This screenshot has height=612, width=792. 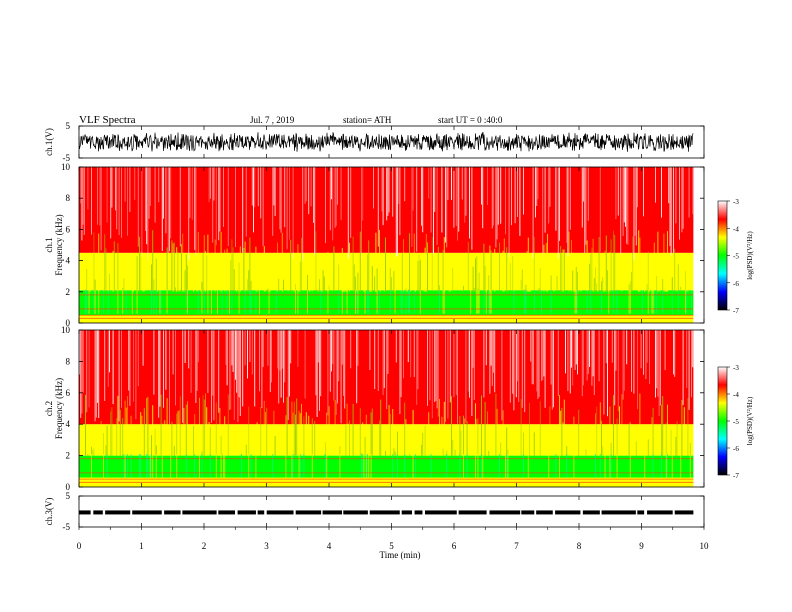 I want to click on ch1-spectrogram-ytick-label: 10, so click(x=66, y=167).